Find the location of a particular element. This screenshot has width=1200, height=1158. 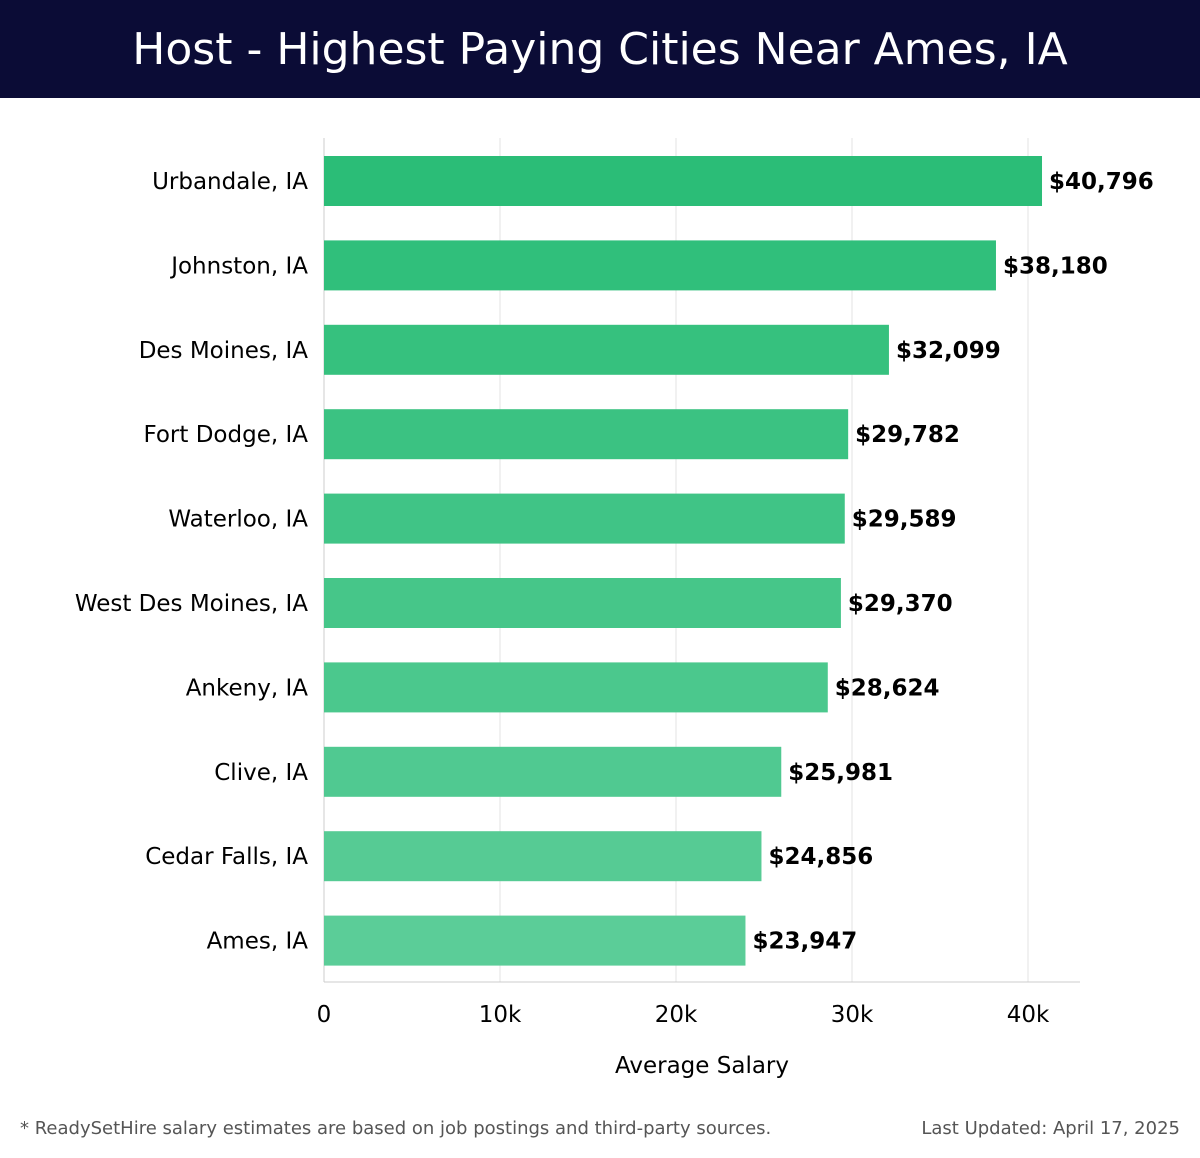

value-label: $38,180 is located at coordinates (1055, 266).